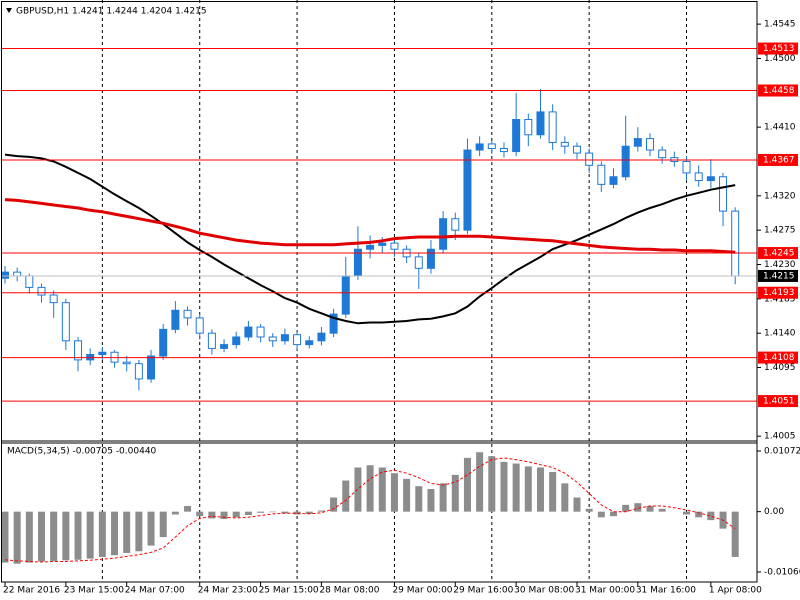 Image resolution: width=800 pixels, height=600 pixels. I want to click on x-tick-label: 24 Mar 07:00, so click(155, 591).